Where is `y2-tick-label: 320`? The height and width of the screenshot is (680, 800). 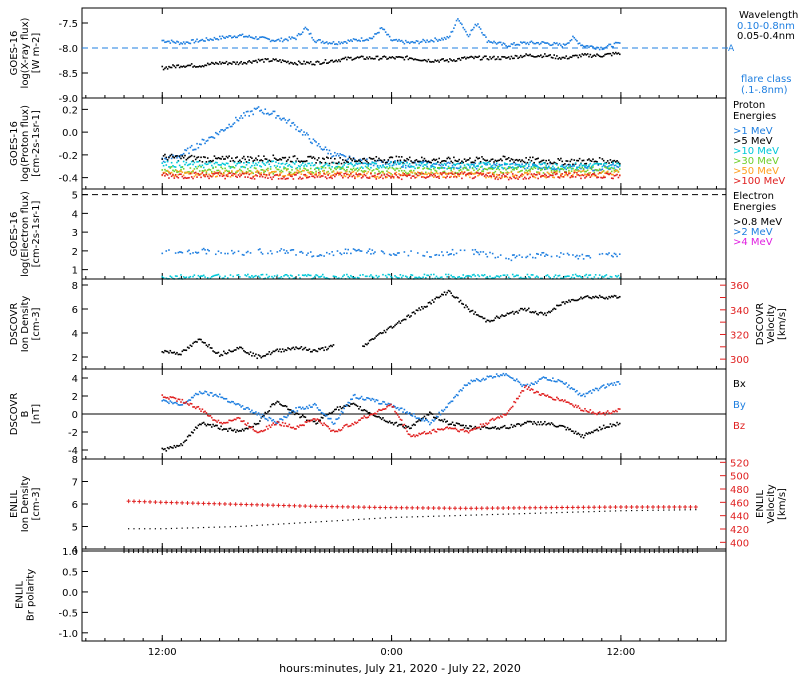
y2-tick-label: 320 is located at coordinates (739, 335).